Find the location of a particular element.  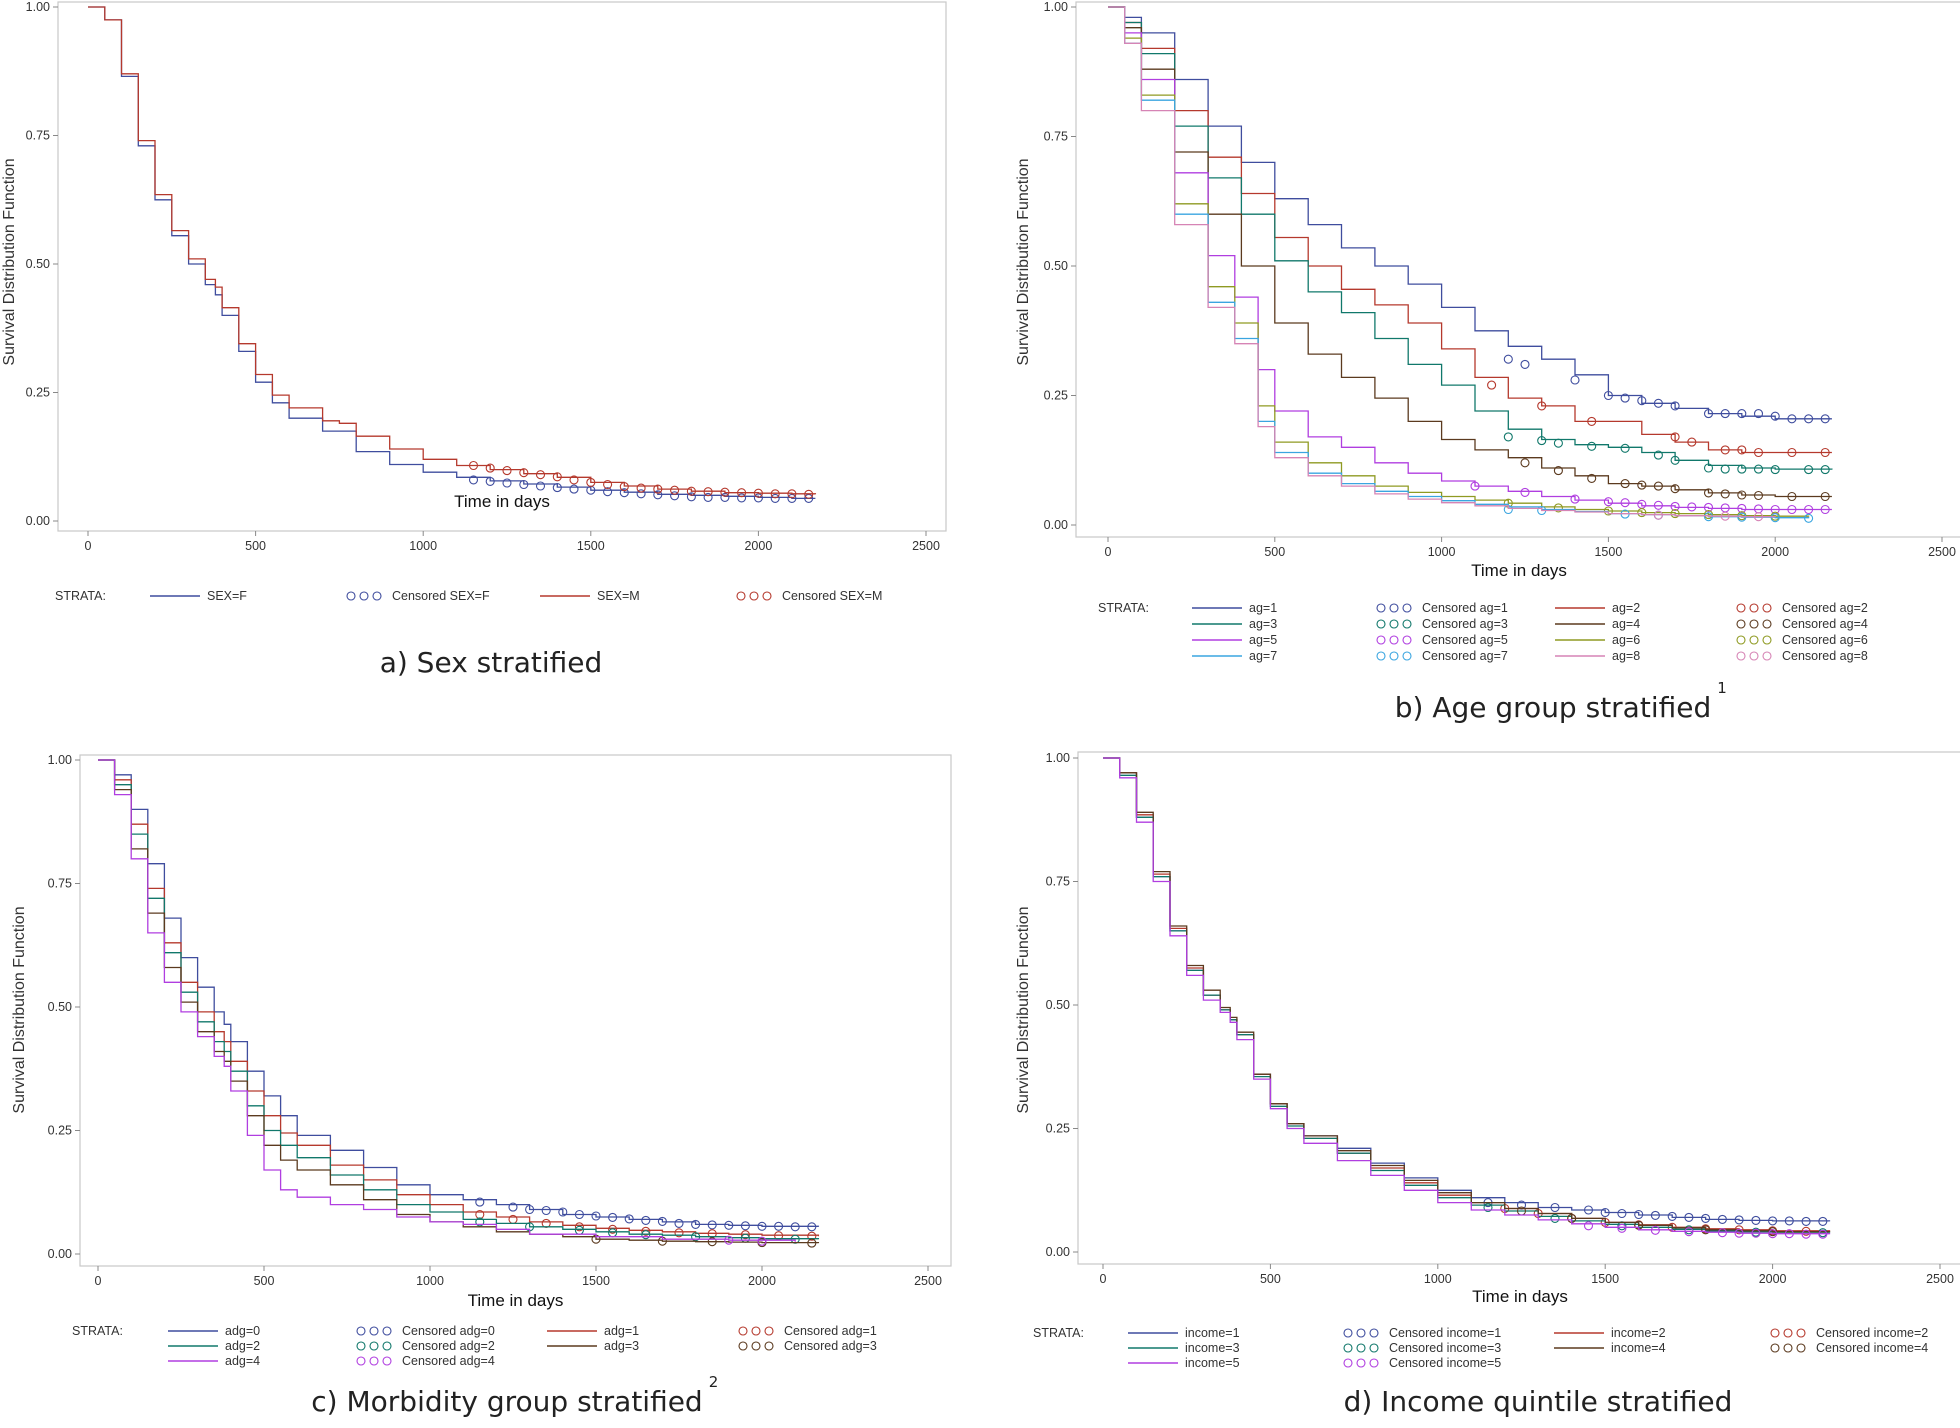

y-tick-label: 0.00 is located at coordinates (1058, 1252).